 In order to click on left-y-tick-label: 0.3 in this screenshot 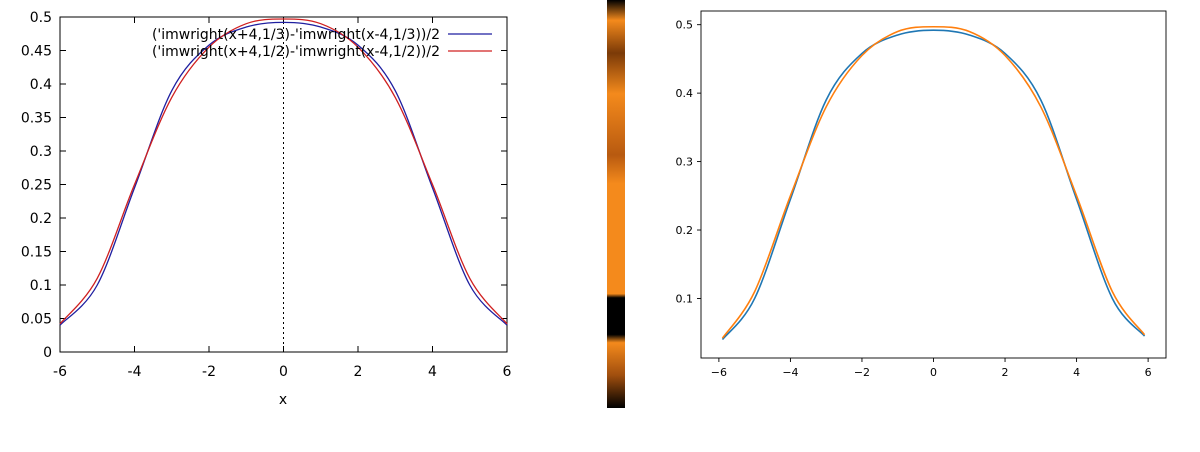, I will do `click(41, 152)`.